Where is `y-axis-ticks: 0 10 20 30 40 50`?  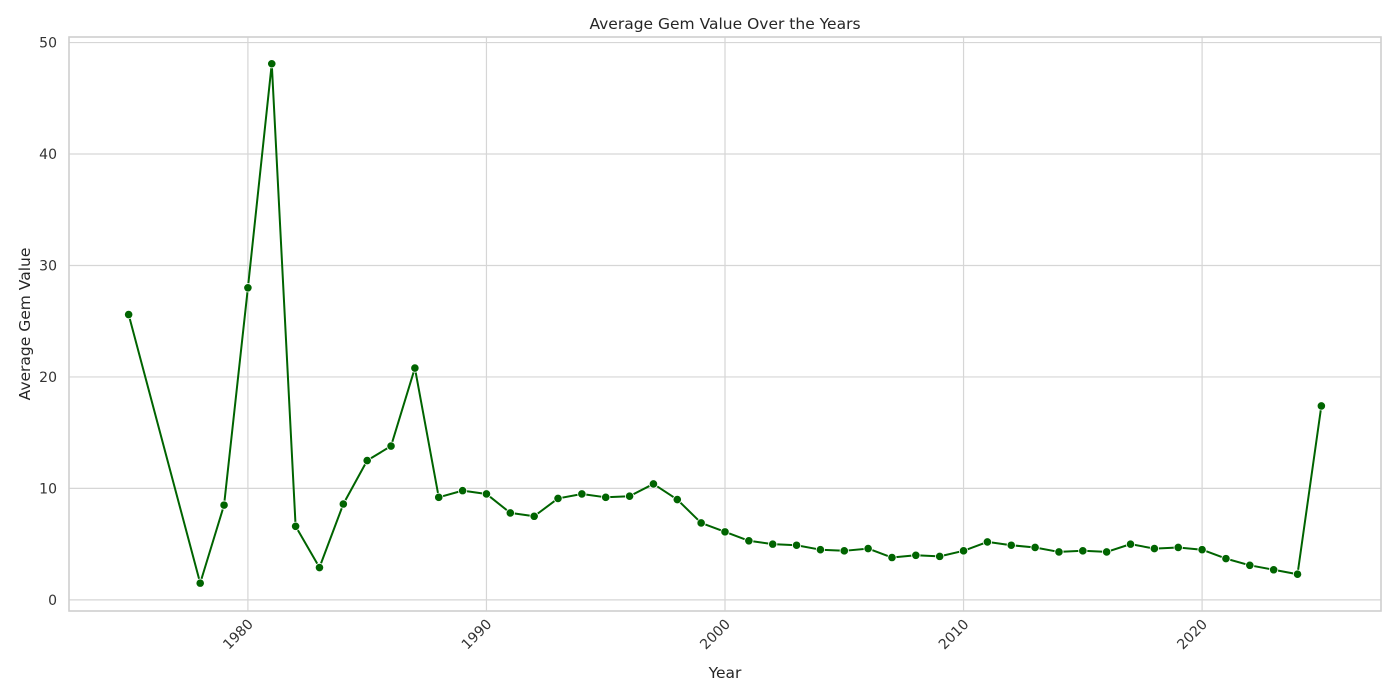 y-axis-ticks: 0 10 20 30 40 50 is located at coordinates (48, 322).